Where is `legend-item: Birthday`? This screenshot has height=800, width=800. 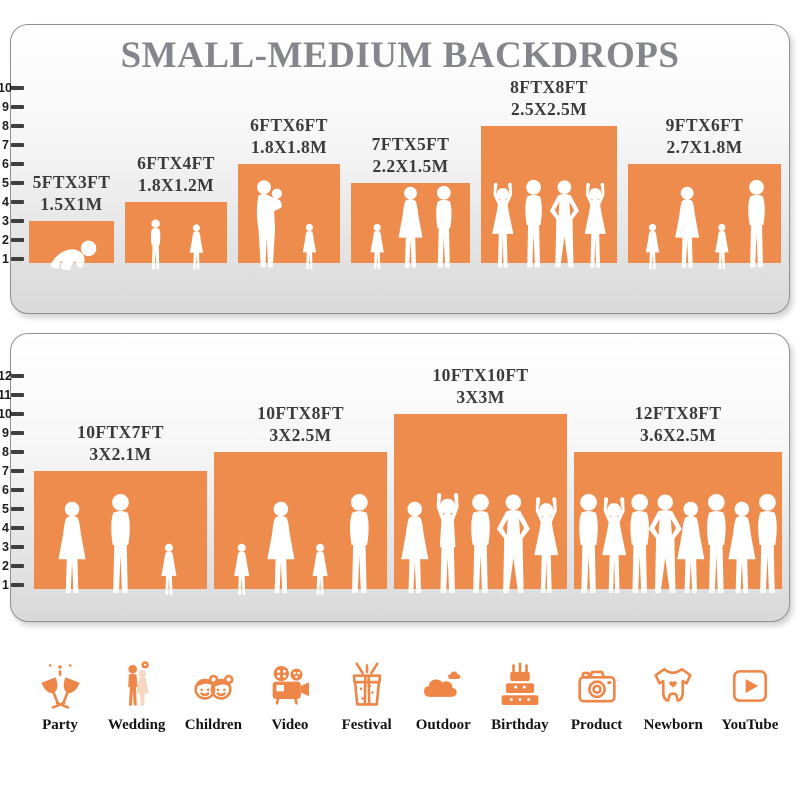 legend-item: Birthday is located at coordinates (520, 697).